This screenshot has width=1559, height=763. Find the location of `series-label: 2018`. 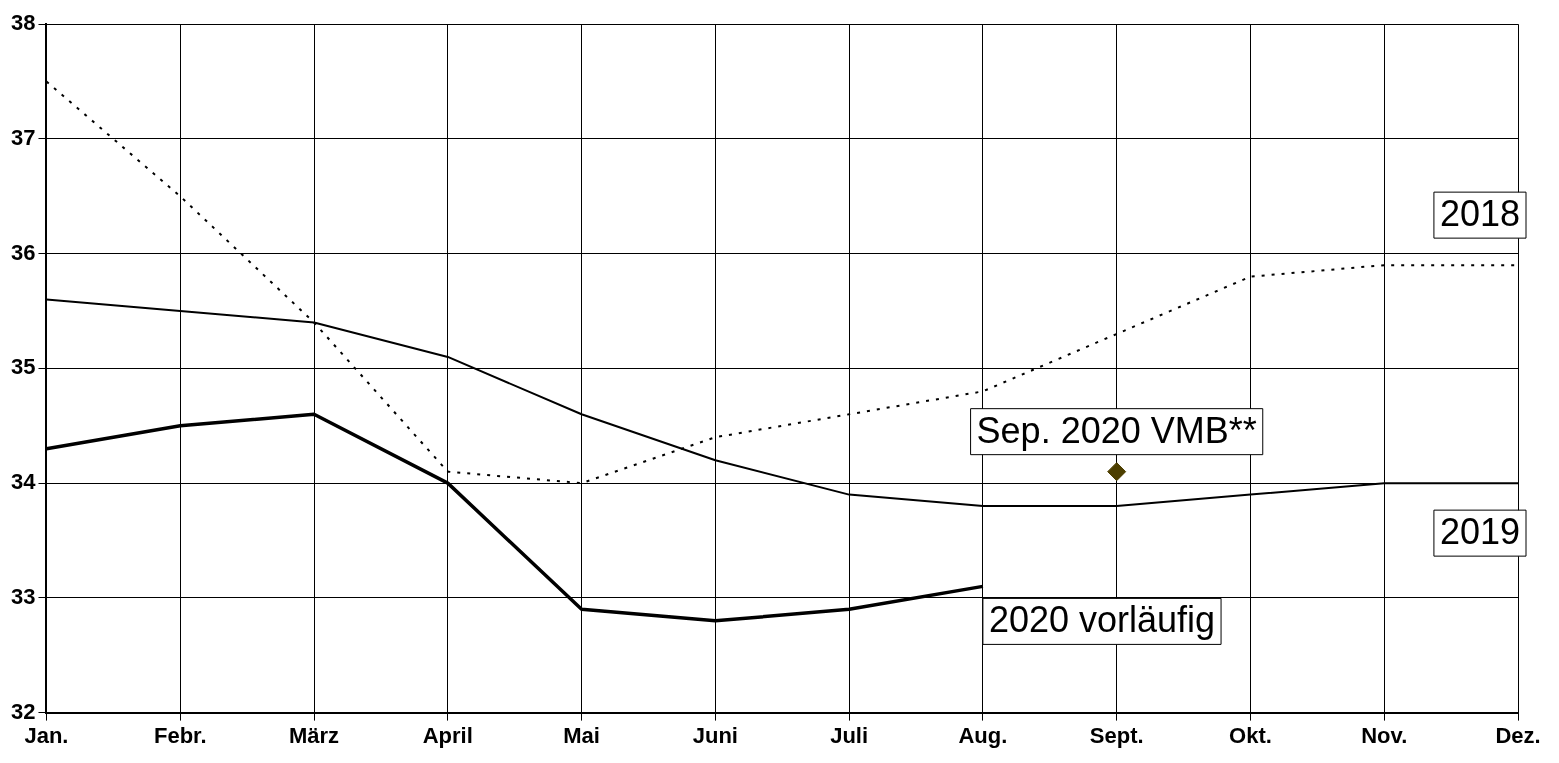

series-label: 2018 is located at coordinates (1480, 214).